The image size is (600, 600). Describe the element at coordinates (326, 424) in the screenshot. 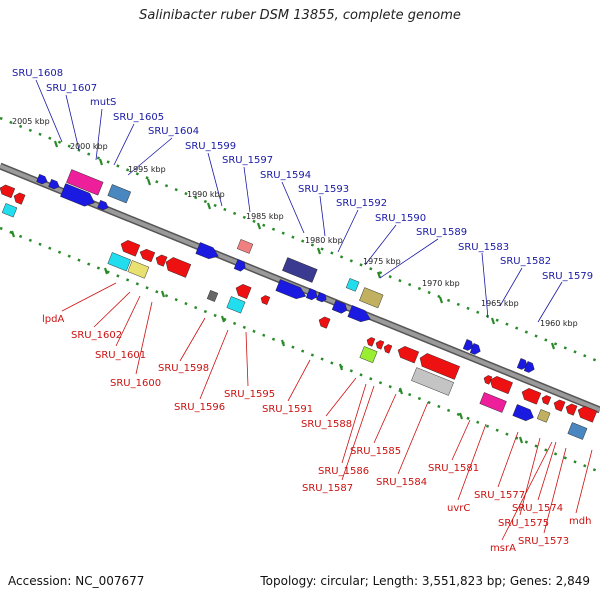

I see `gene-label-bottom: SRU_1588` at that location.